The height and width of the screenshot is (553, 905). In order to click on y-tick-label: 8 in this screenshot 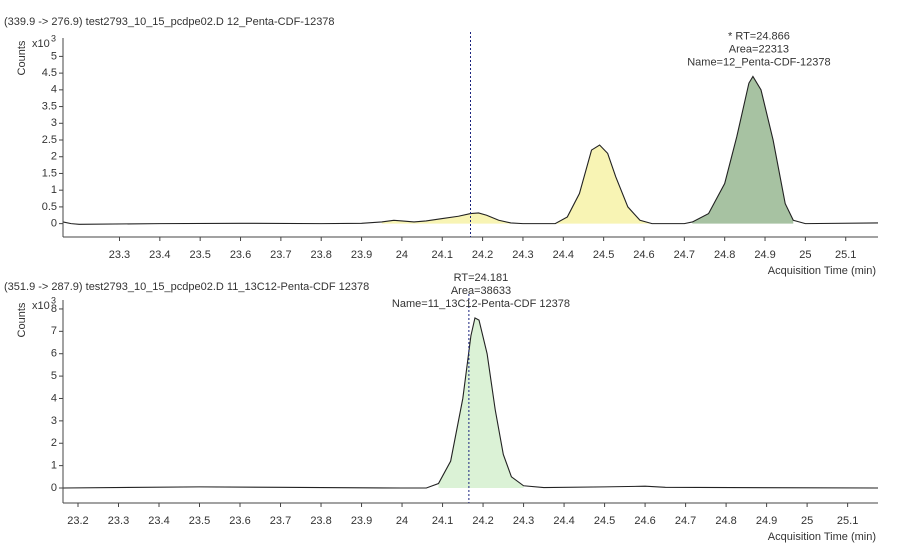, I will do `click(54, 309)`.